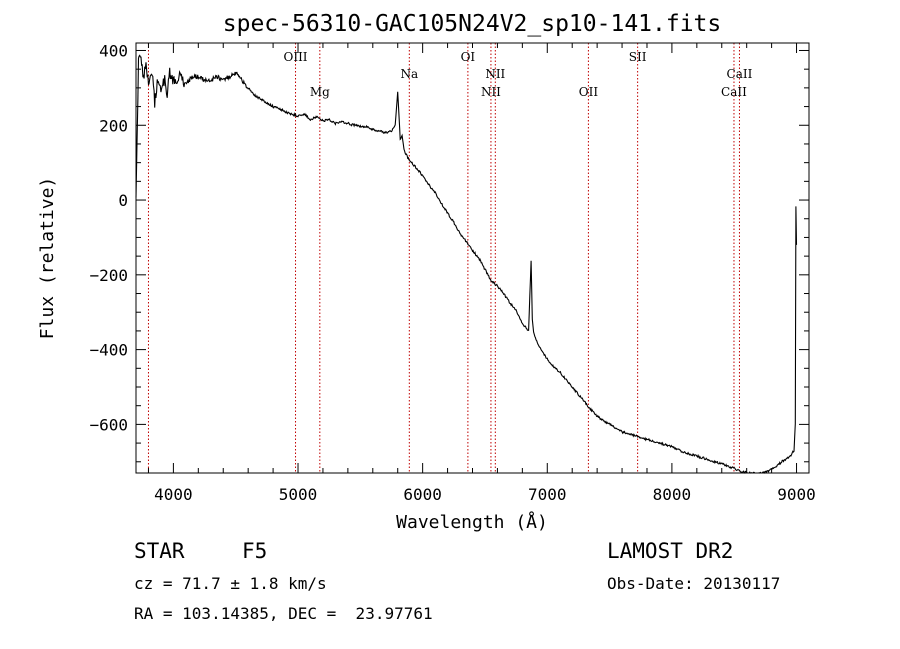 The image size is (900, 649). What do you see at coordinates (173, 494) in the screenshot?
I see `x-tick-label: 4000` at bounding box center [173, 494].